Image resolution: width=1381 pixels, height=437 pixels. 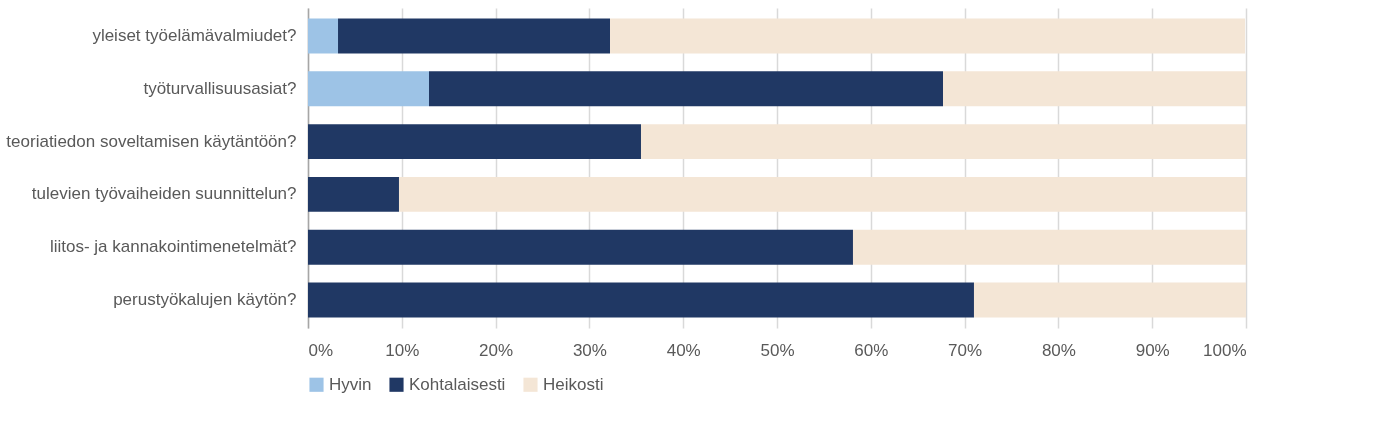 What do you see at coordinates (1152, 350) in the screenshot?
I see `x-tick-label: 90%` at bounding box center [1152, 350].